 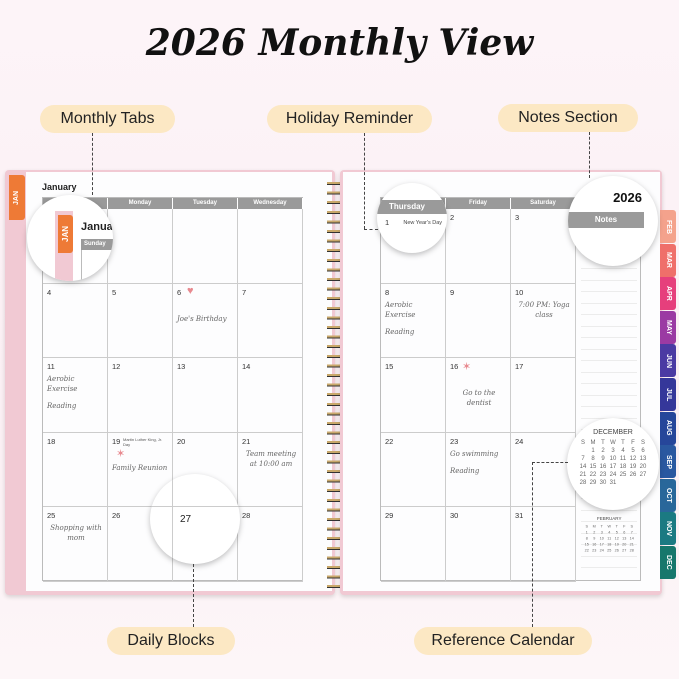 What do you see at coordinates (668, 226) in the screenshot?
I see `month-tab-feb: FEB` at bounding box center [668, 226].